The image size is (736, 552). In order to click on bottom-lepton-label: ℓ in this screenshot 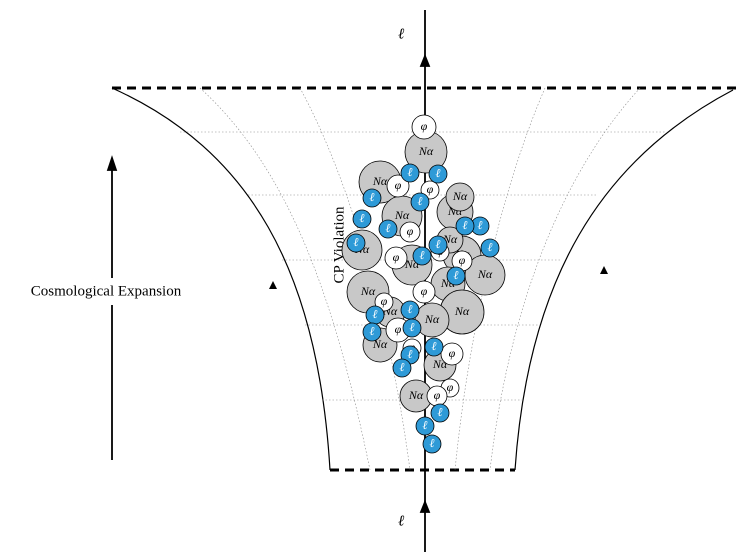, I will do `click(401, 521)`.